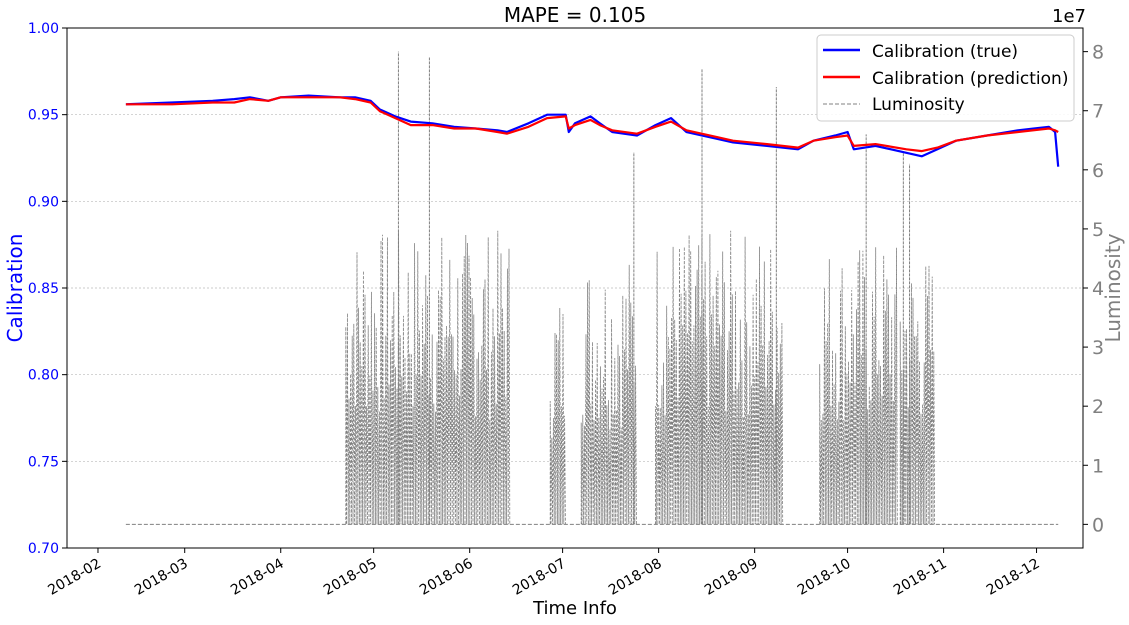  I want to click on chart-title: MAPE = 0.105, so click(575, 15).